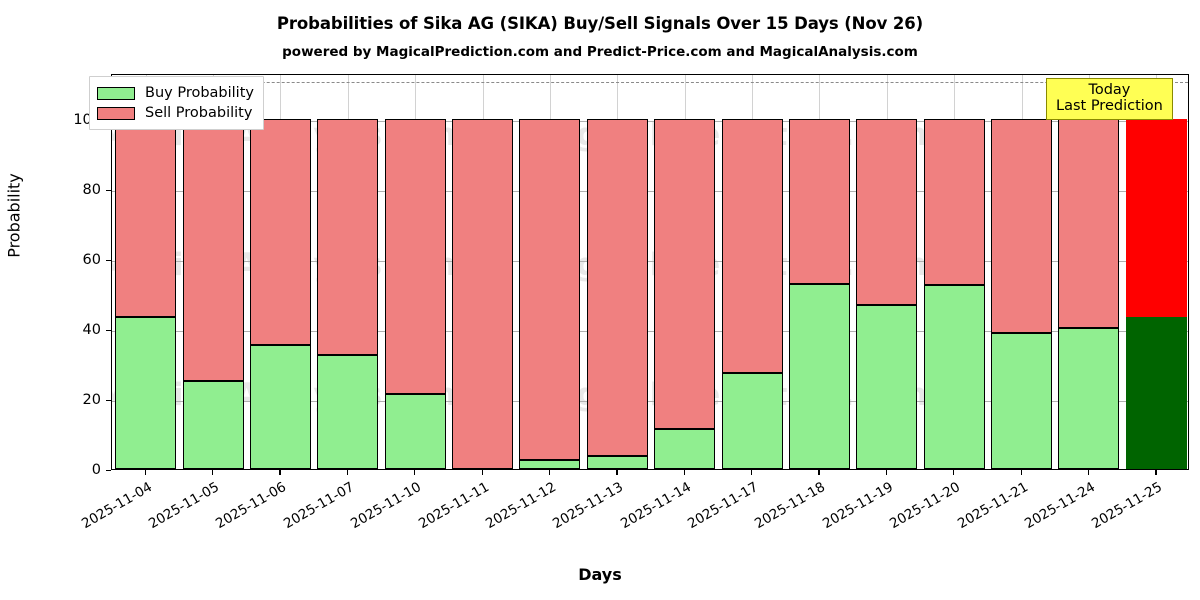 The width and height of the screenshot is (1200, 600). What do you see at coordinates (199, 113) in the screenshot?
I see `legend-label: Sell Probability` at bounding box center [199, 113].